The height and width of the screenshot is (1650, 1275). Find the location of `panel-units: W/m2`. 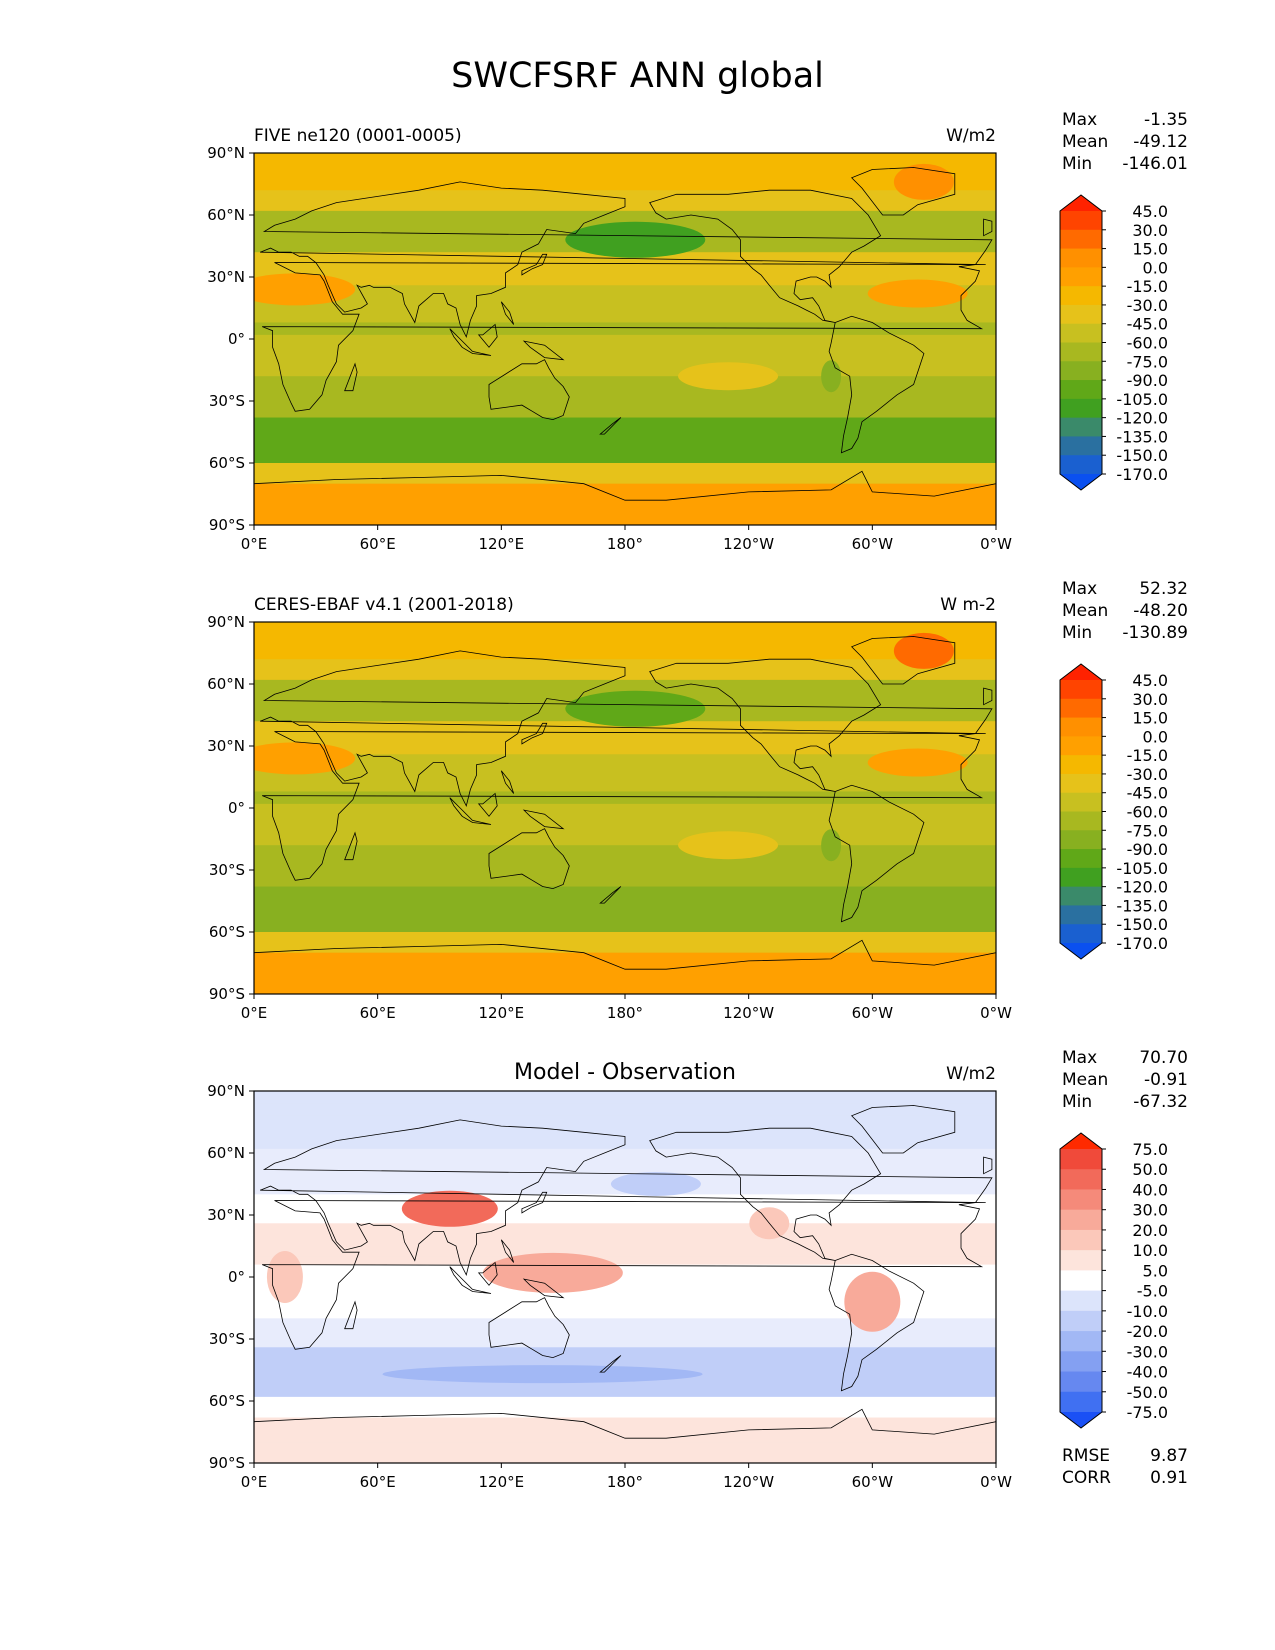

panel-units: W/m2 is located at coordinates (971, 136).